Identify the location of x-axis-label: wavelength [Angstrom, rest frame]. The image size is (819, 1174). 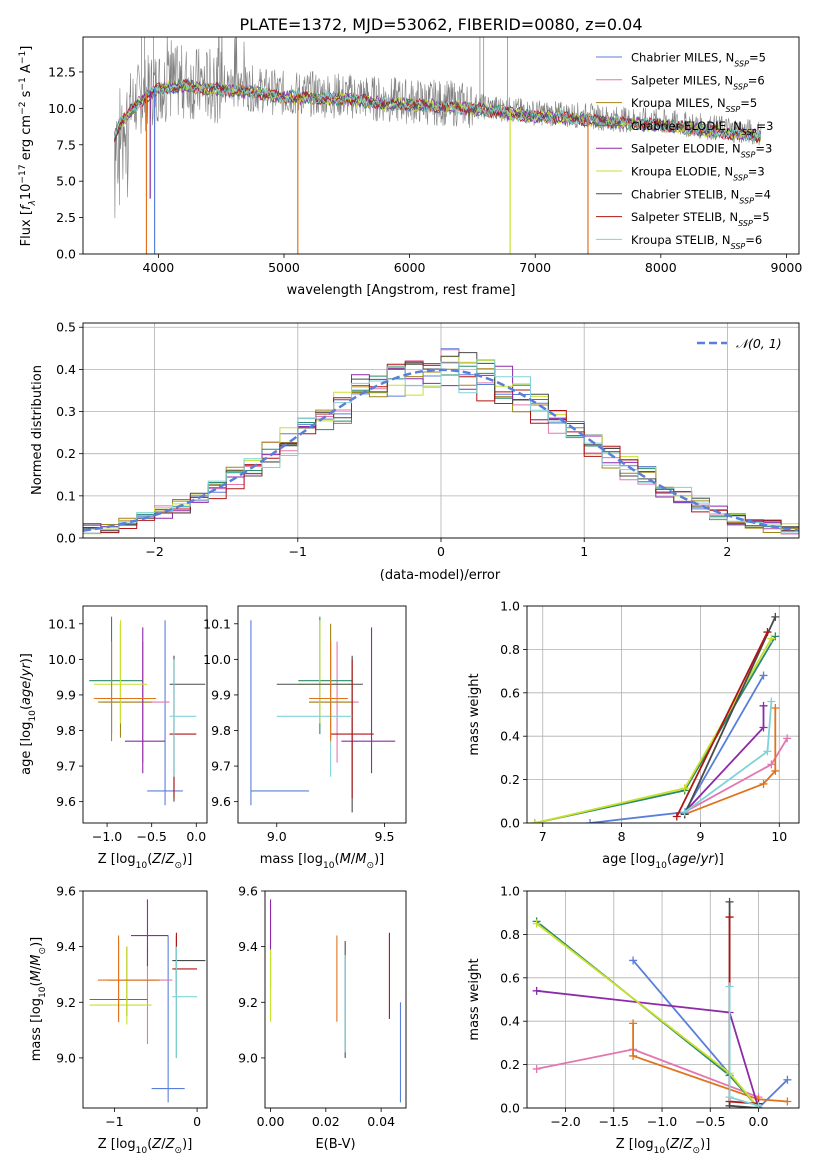
(401, 290).